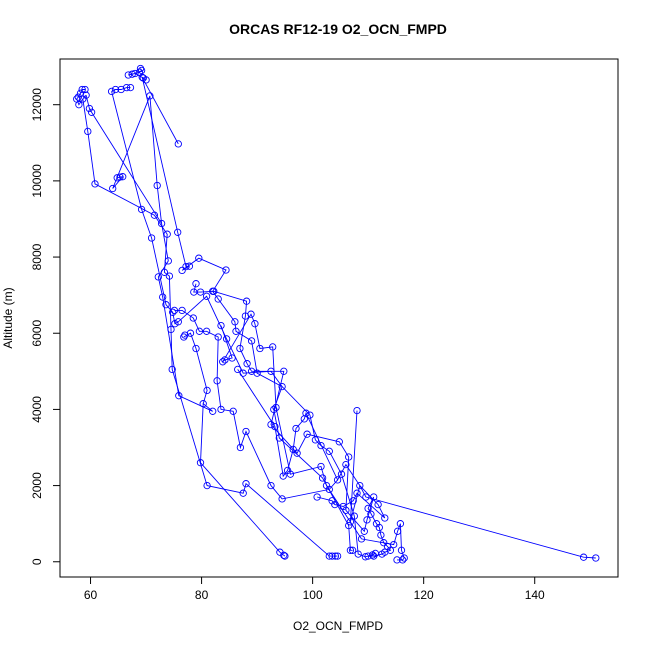 This screenshot has height=650, width=650. I want to click on x-axis: 60 80 100 120 140, so click(314, 589).